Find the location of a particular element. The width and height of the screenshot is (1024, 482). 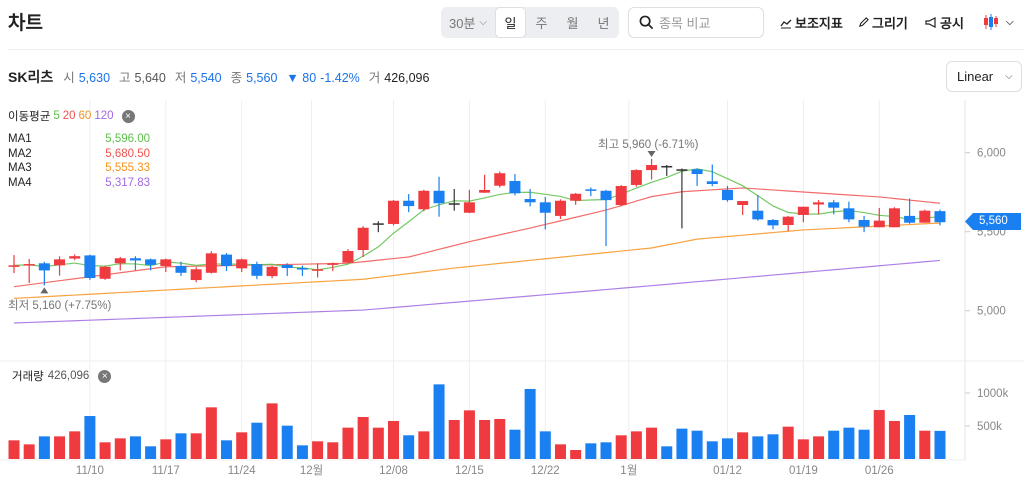

volume-tick-label: 1000k is located at coordinates (993, 394).